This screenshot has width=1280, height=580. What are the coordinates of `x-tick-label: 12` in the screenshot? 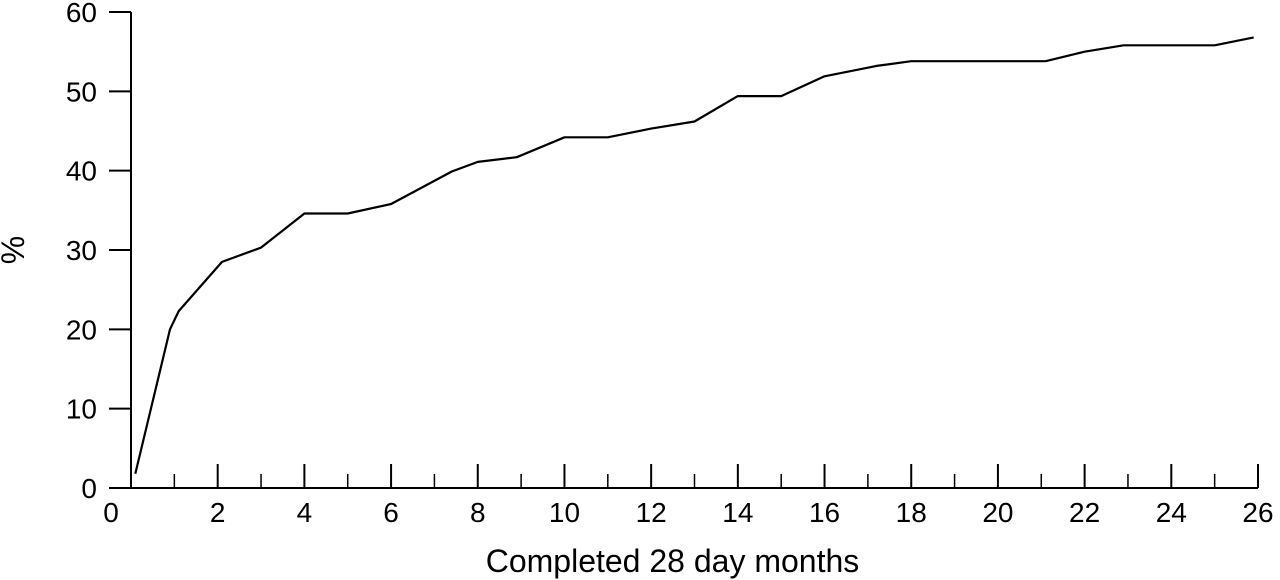 It's located at (651, 512).